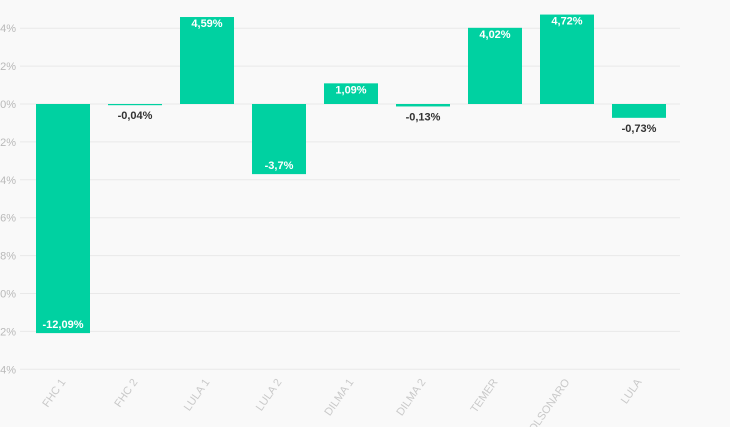 This screenshot has height=427, width=730. Describe the element at coordinates (8, 199) in the screenshot. I see `y-axis-ticks: 4% 2% 0% -2% -4% -6% -8% -10% -12% -14%` at that location.